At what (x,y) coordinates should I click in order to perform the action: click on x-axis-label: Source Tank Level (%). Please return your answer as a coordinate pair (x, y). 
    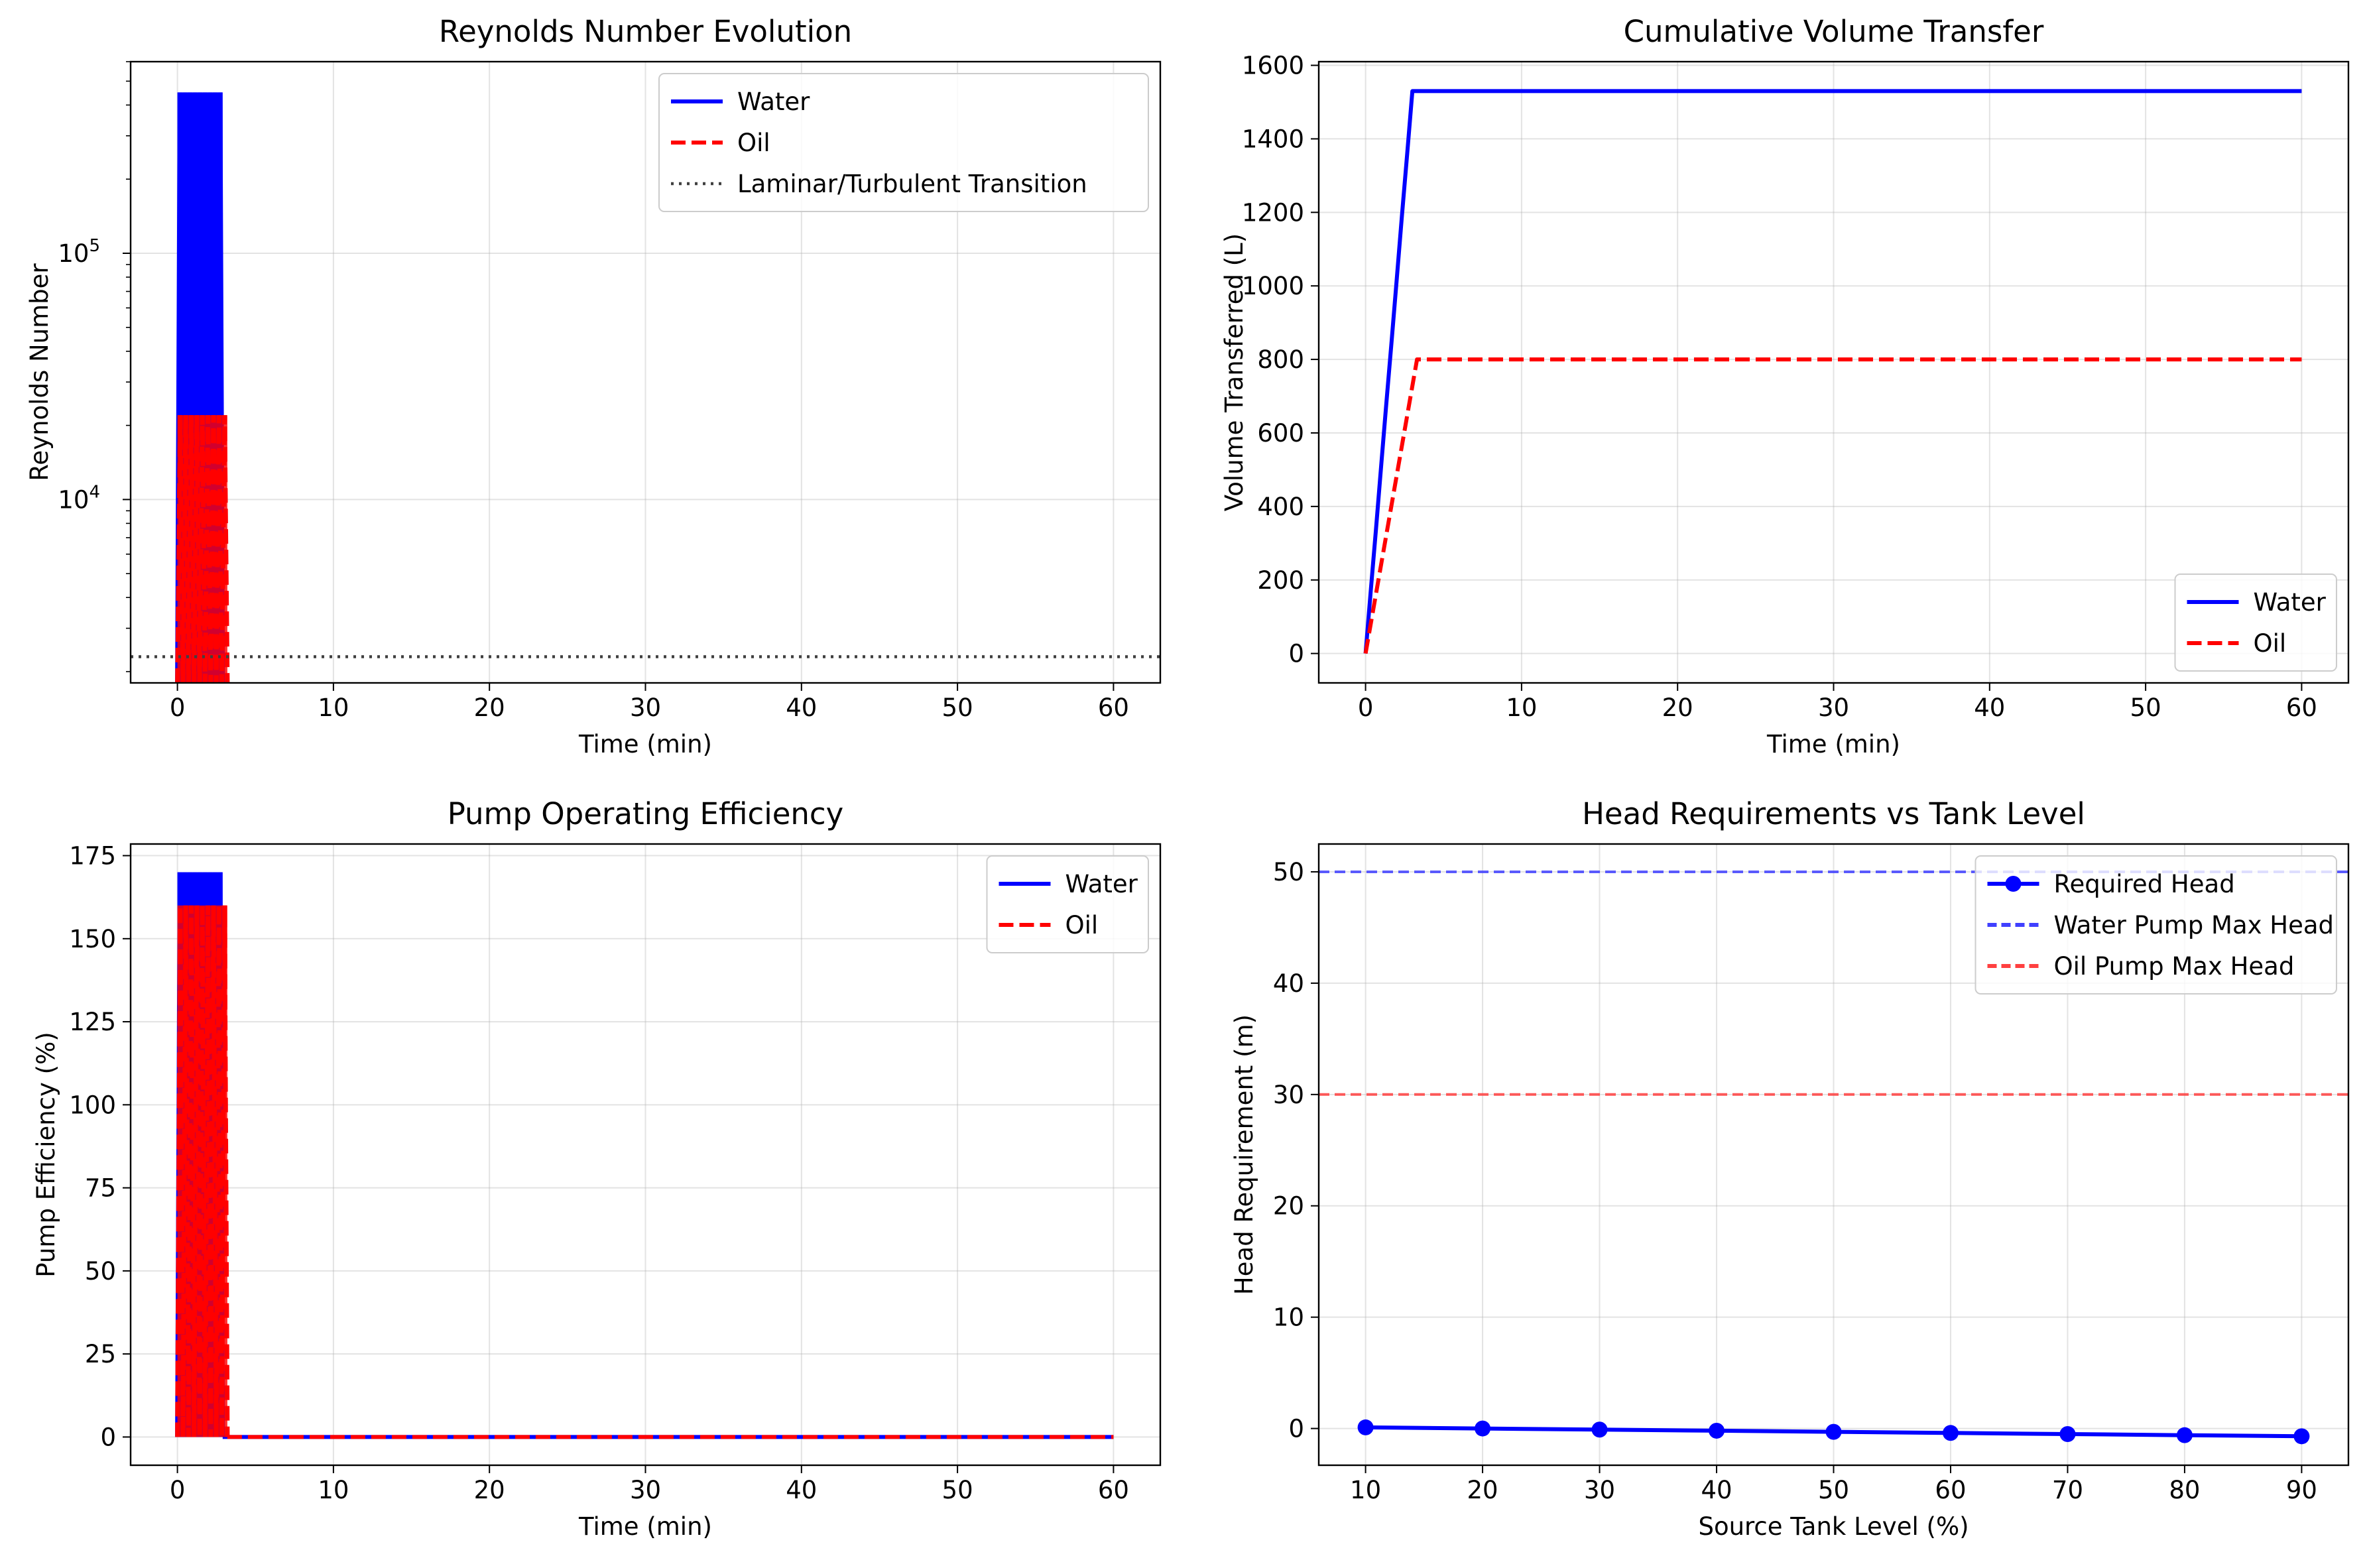
    Looking at the image, I should click on (1833, 1526).